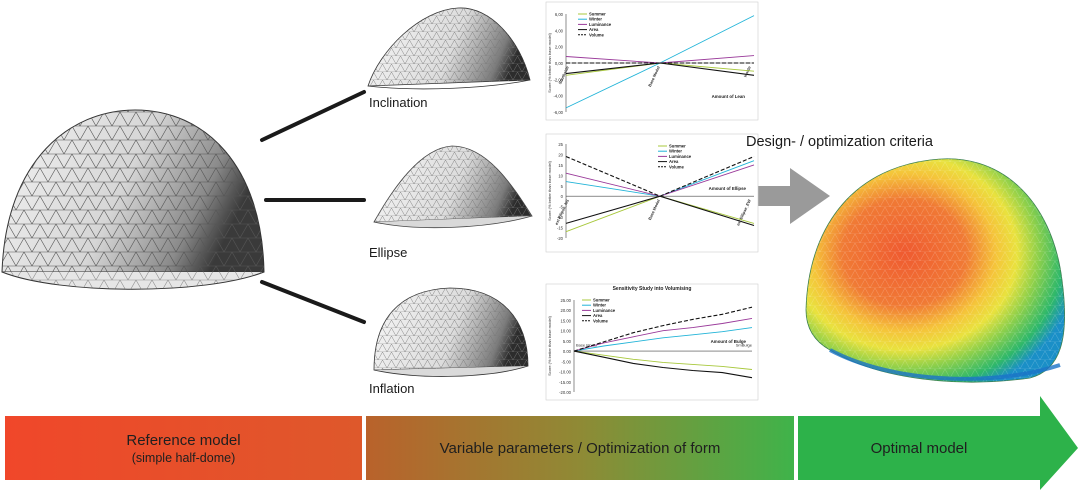  What do you see at coordinates (559, 14) in the screenshot?
I see `inclination-y-tick: 6,00` at bounding box center [559, 14].